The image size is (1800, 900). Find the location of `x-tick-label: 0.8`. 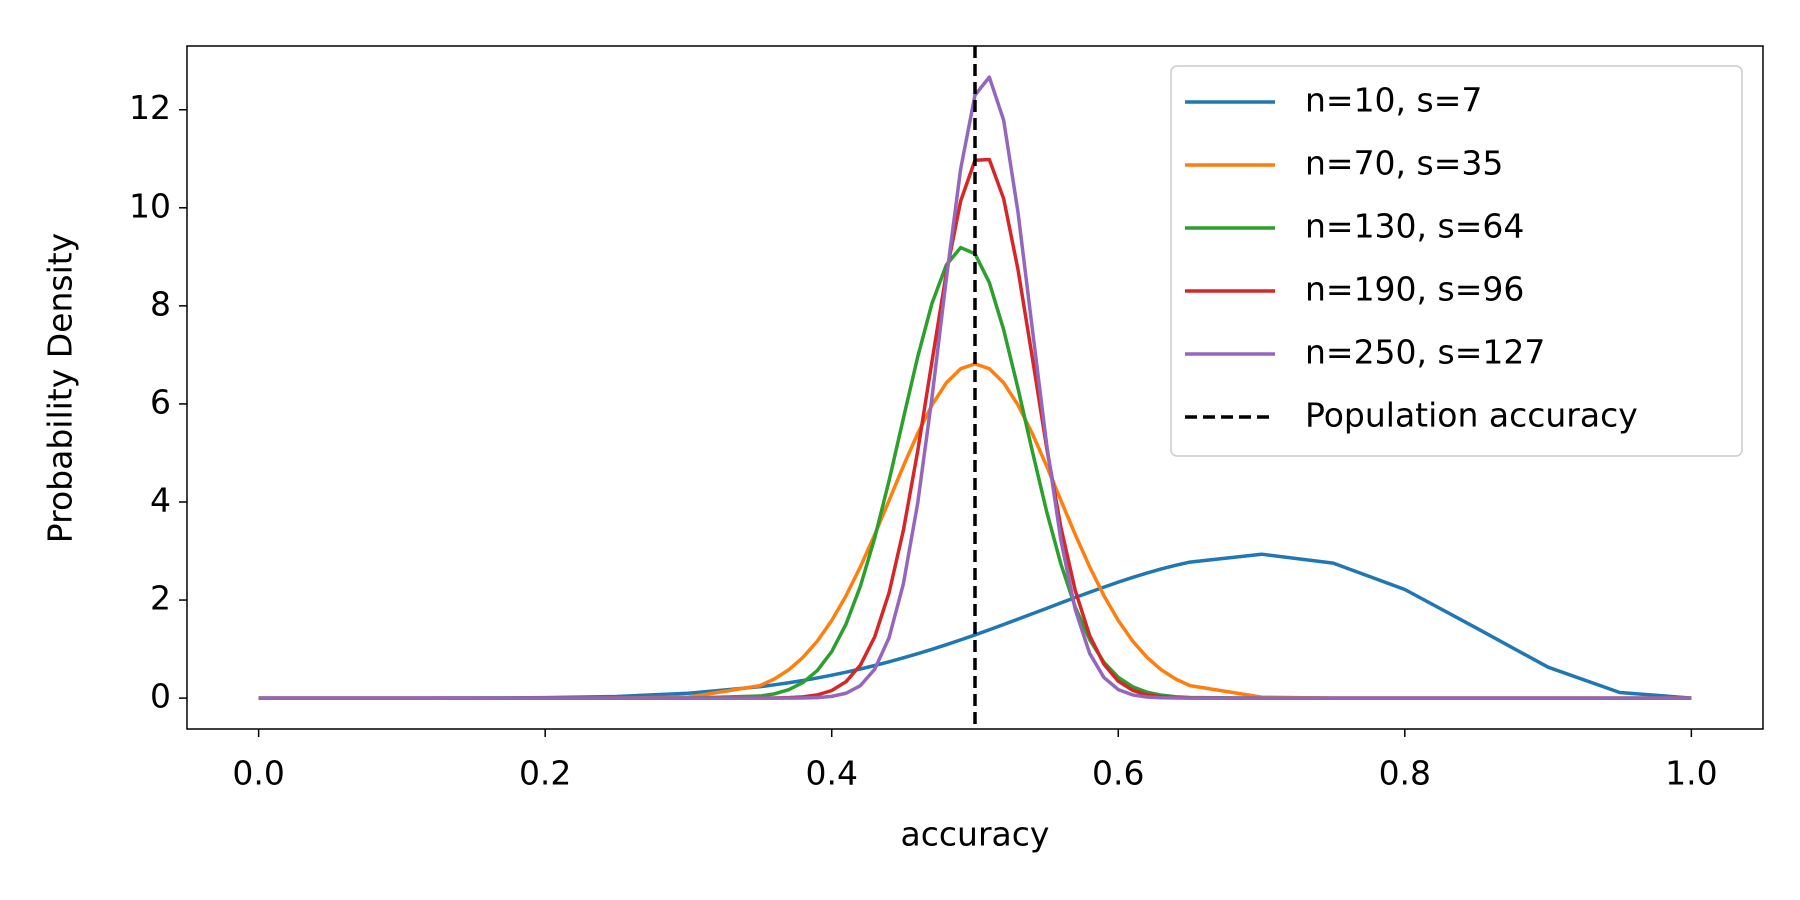

x-tick-label: 0.8 is located at coordinates (1405, 773).